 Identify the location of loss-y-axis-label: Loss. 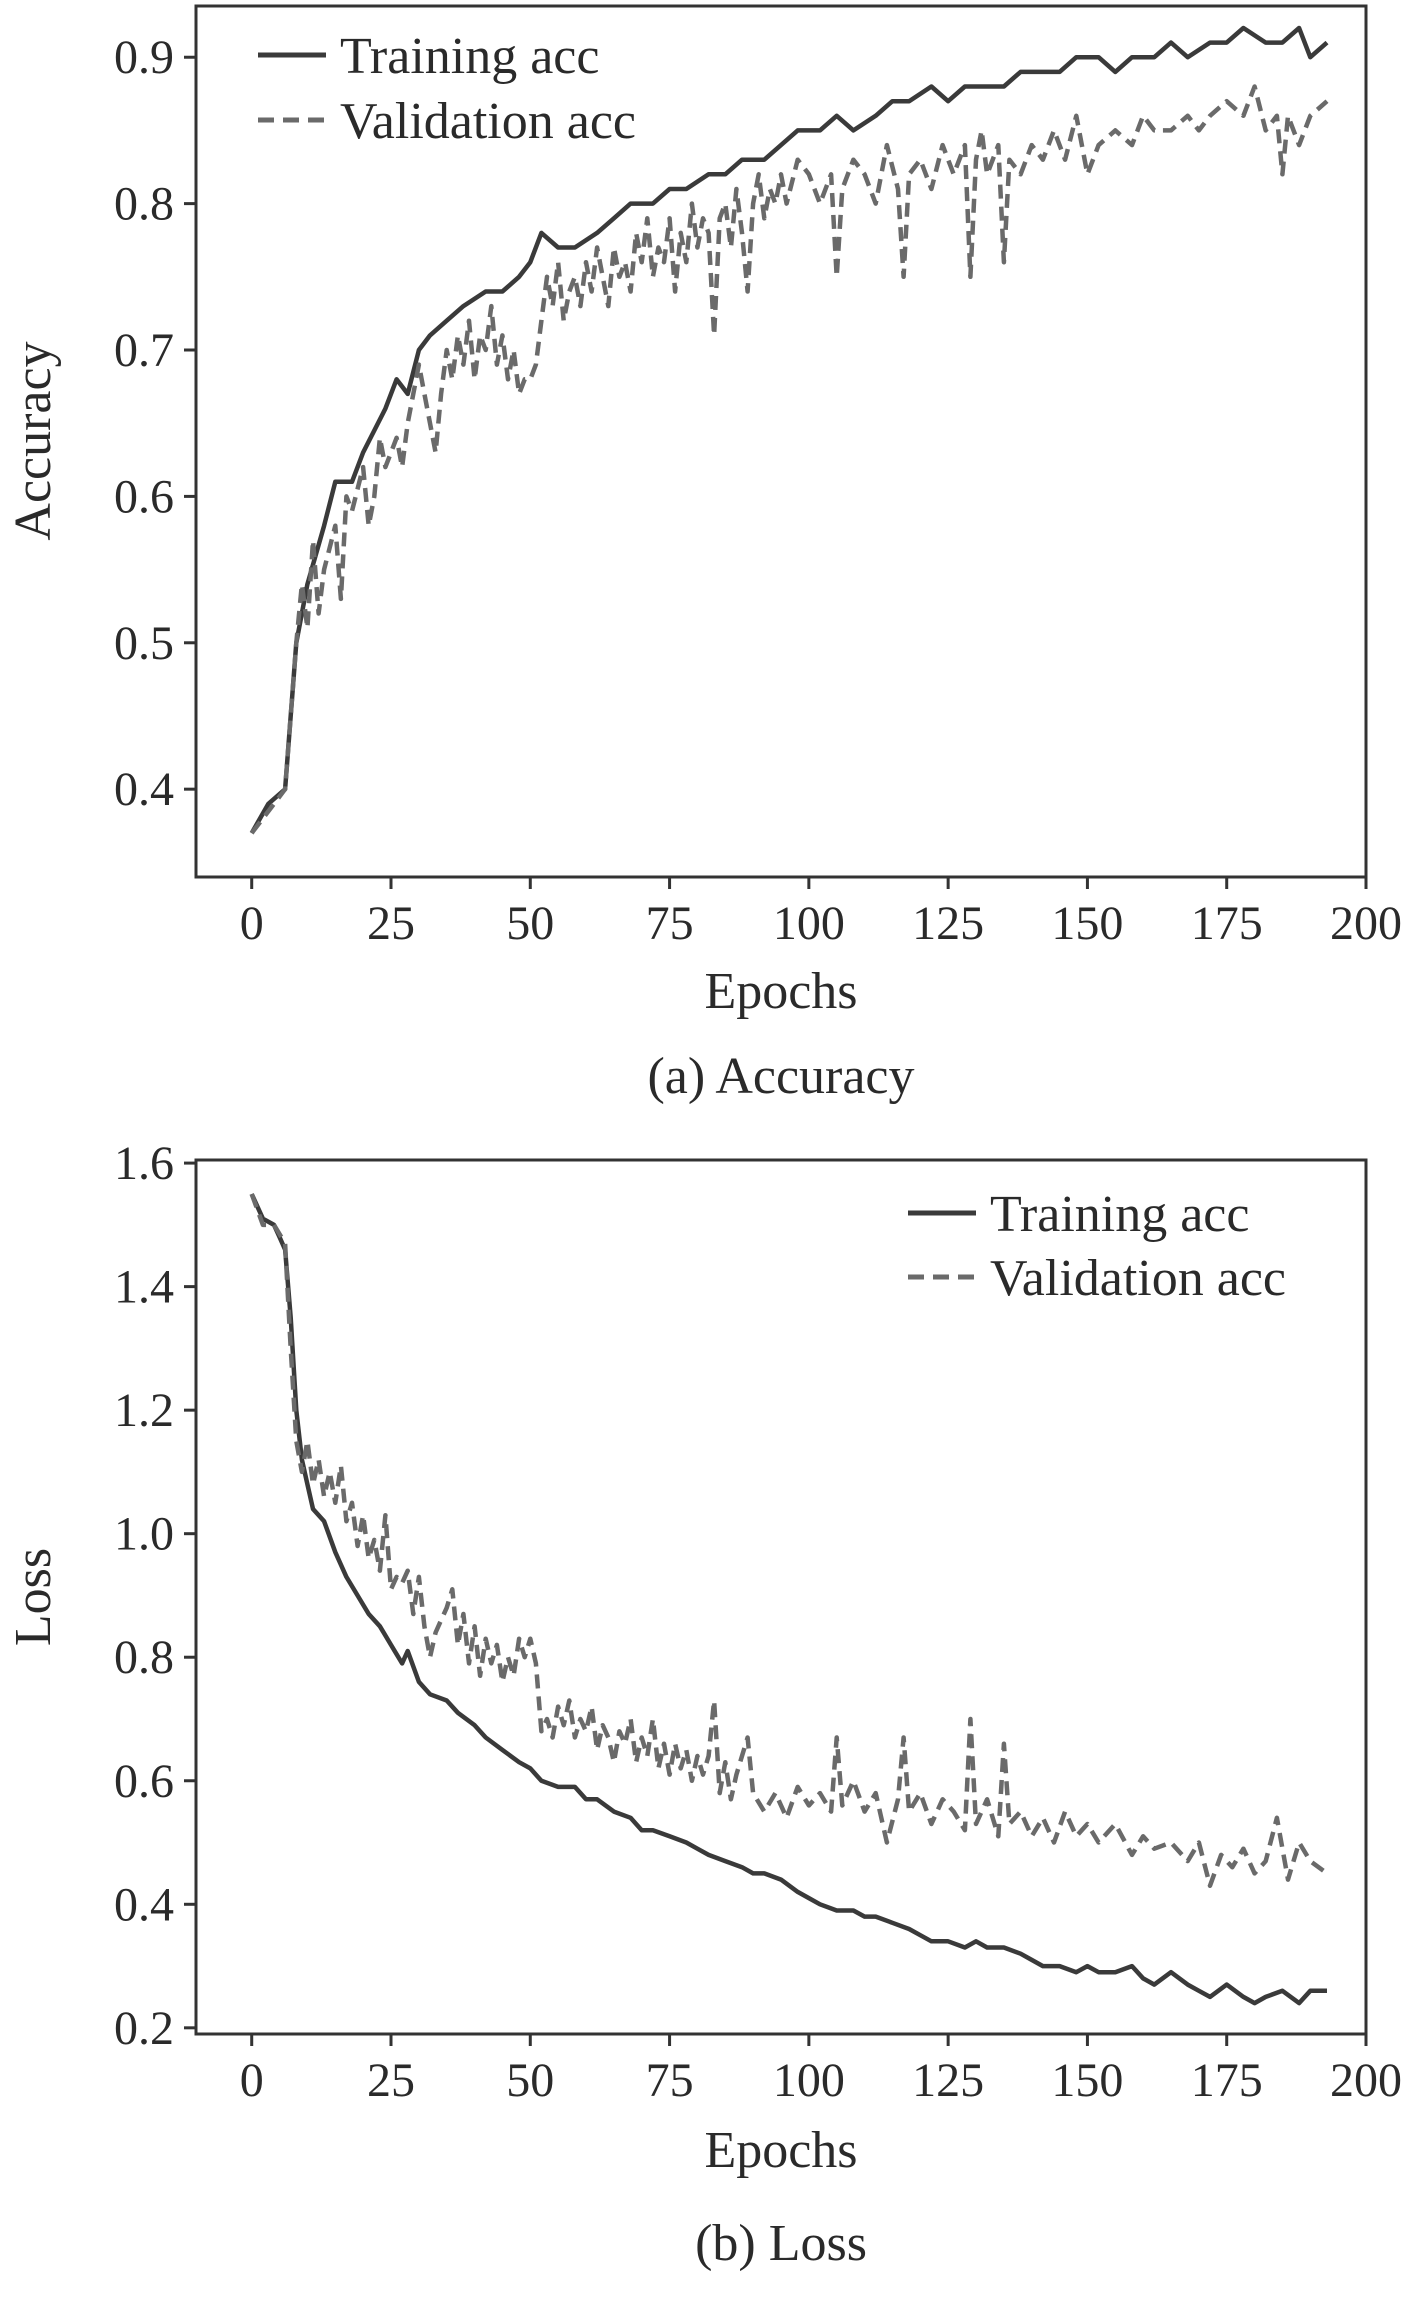
(33, 1597).